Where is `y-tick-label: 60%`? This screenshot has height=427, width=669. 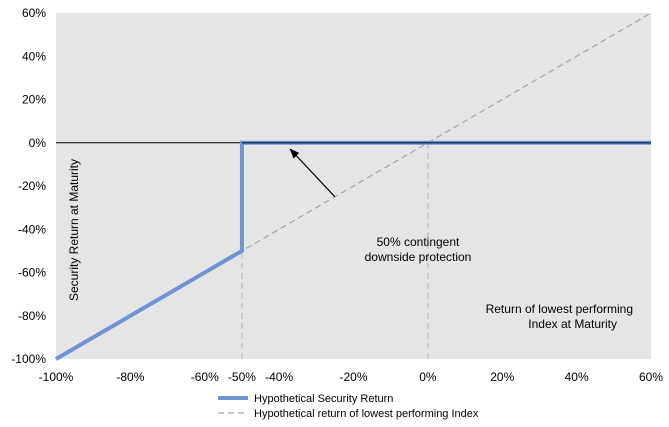 y-tick-label: 60% is located at coordinates (34, 13).